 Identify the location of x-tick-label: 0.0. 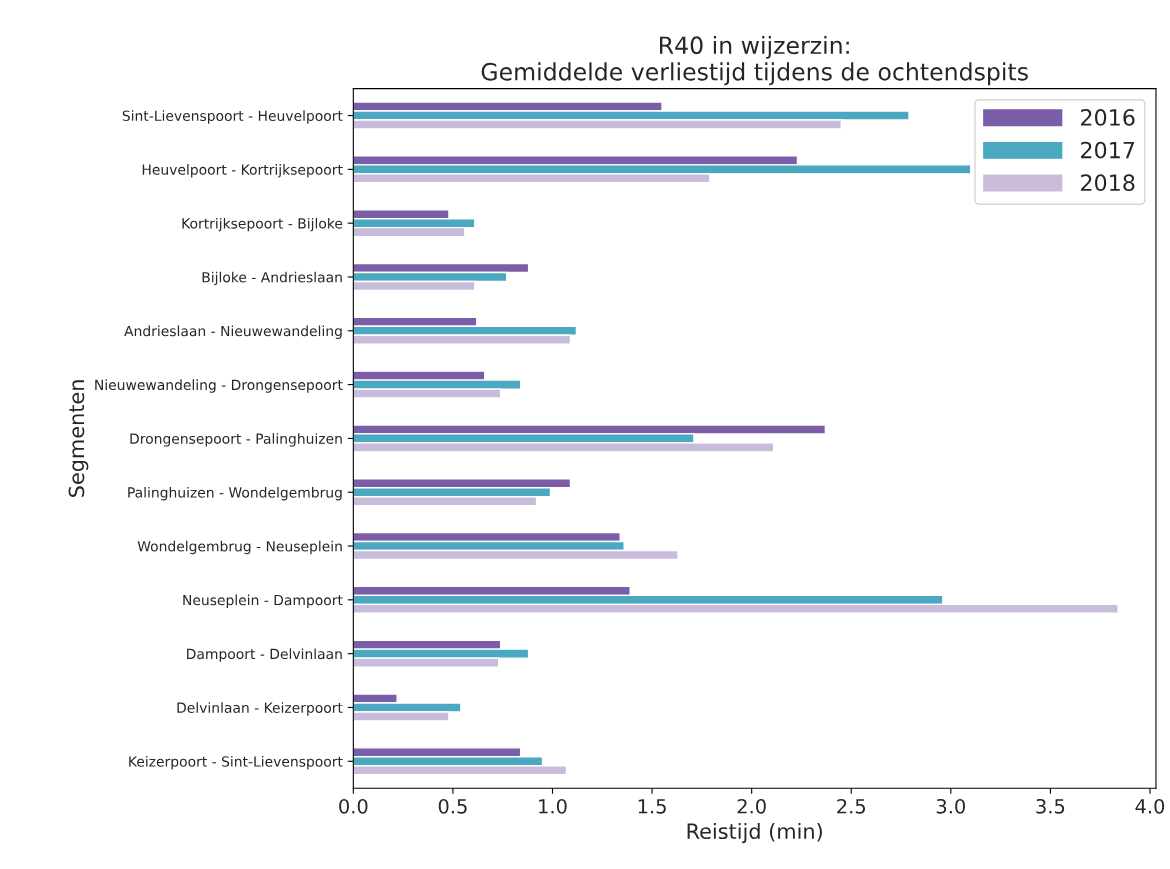
(353, 806).